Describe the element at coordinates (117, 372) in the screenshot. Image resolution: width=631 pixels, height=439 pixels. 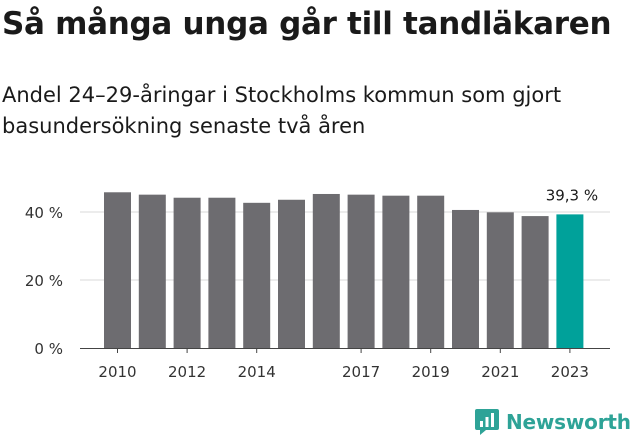
I see `x-tick-label: 2010` at that location.